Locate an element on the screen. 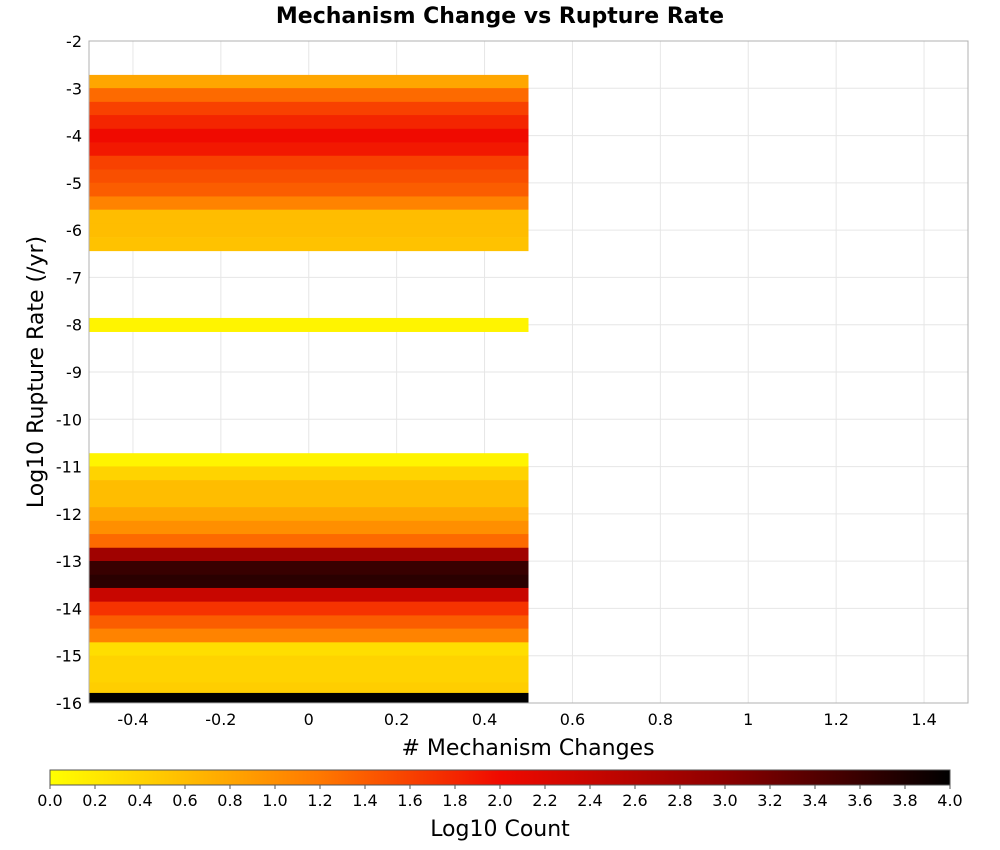 This screenshot has width=1000, height=850. x-tick-label: 1 is located at coordinates (748, 719).